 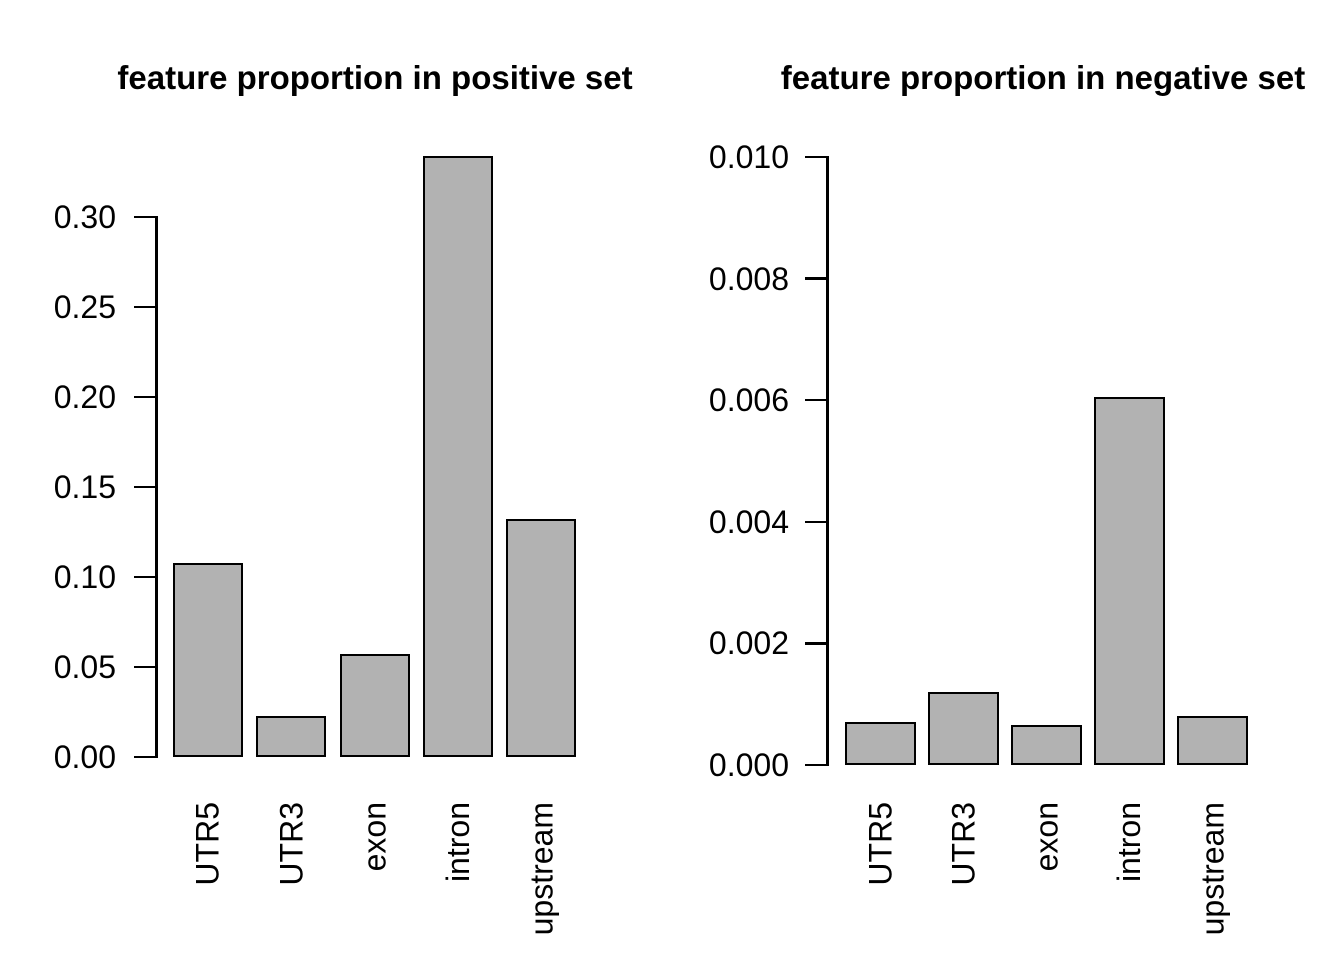 What do you see at coordinates (375, 77) in the screenshot?
I see `left-chart-title: feature proportion in positive set` at bounding box center [375, 77].